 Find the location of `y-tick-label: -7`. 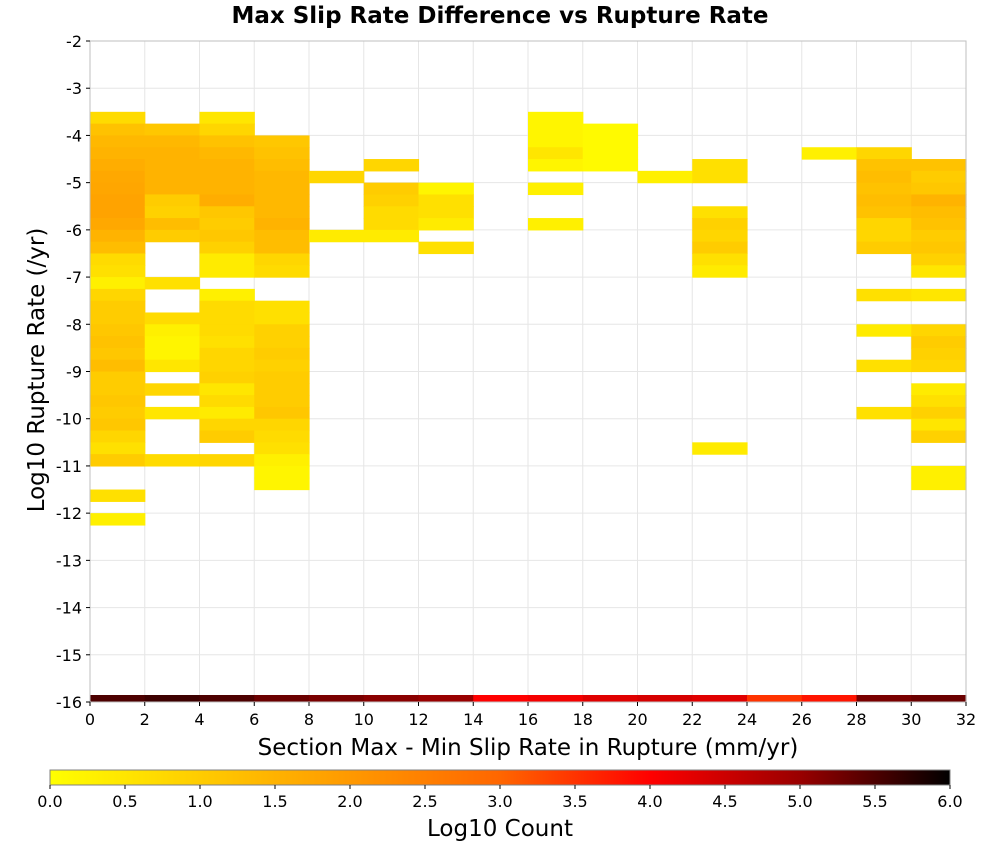

y-tick-label: -7 is located at coordinates (74, 277).